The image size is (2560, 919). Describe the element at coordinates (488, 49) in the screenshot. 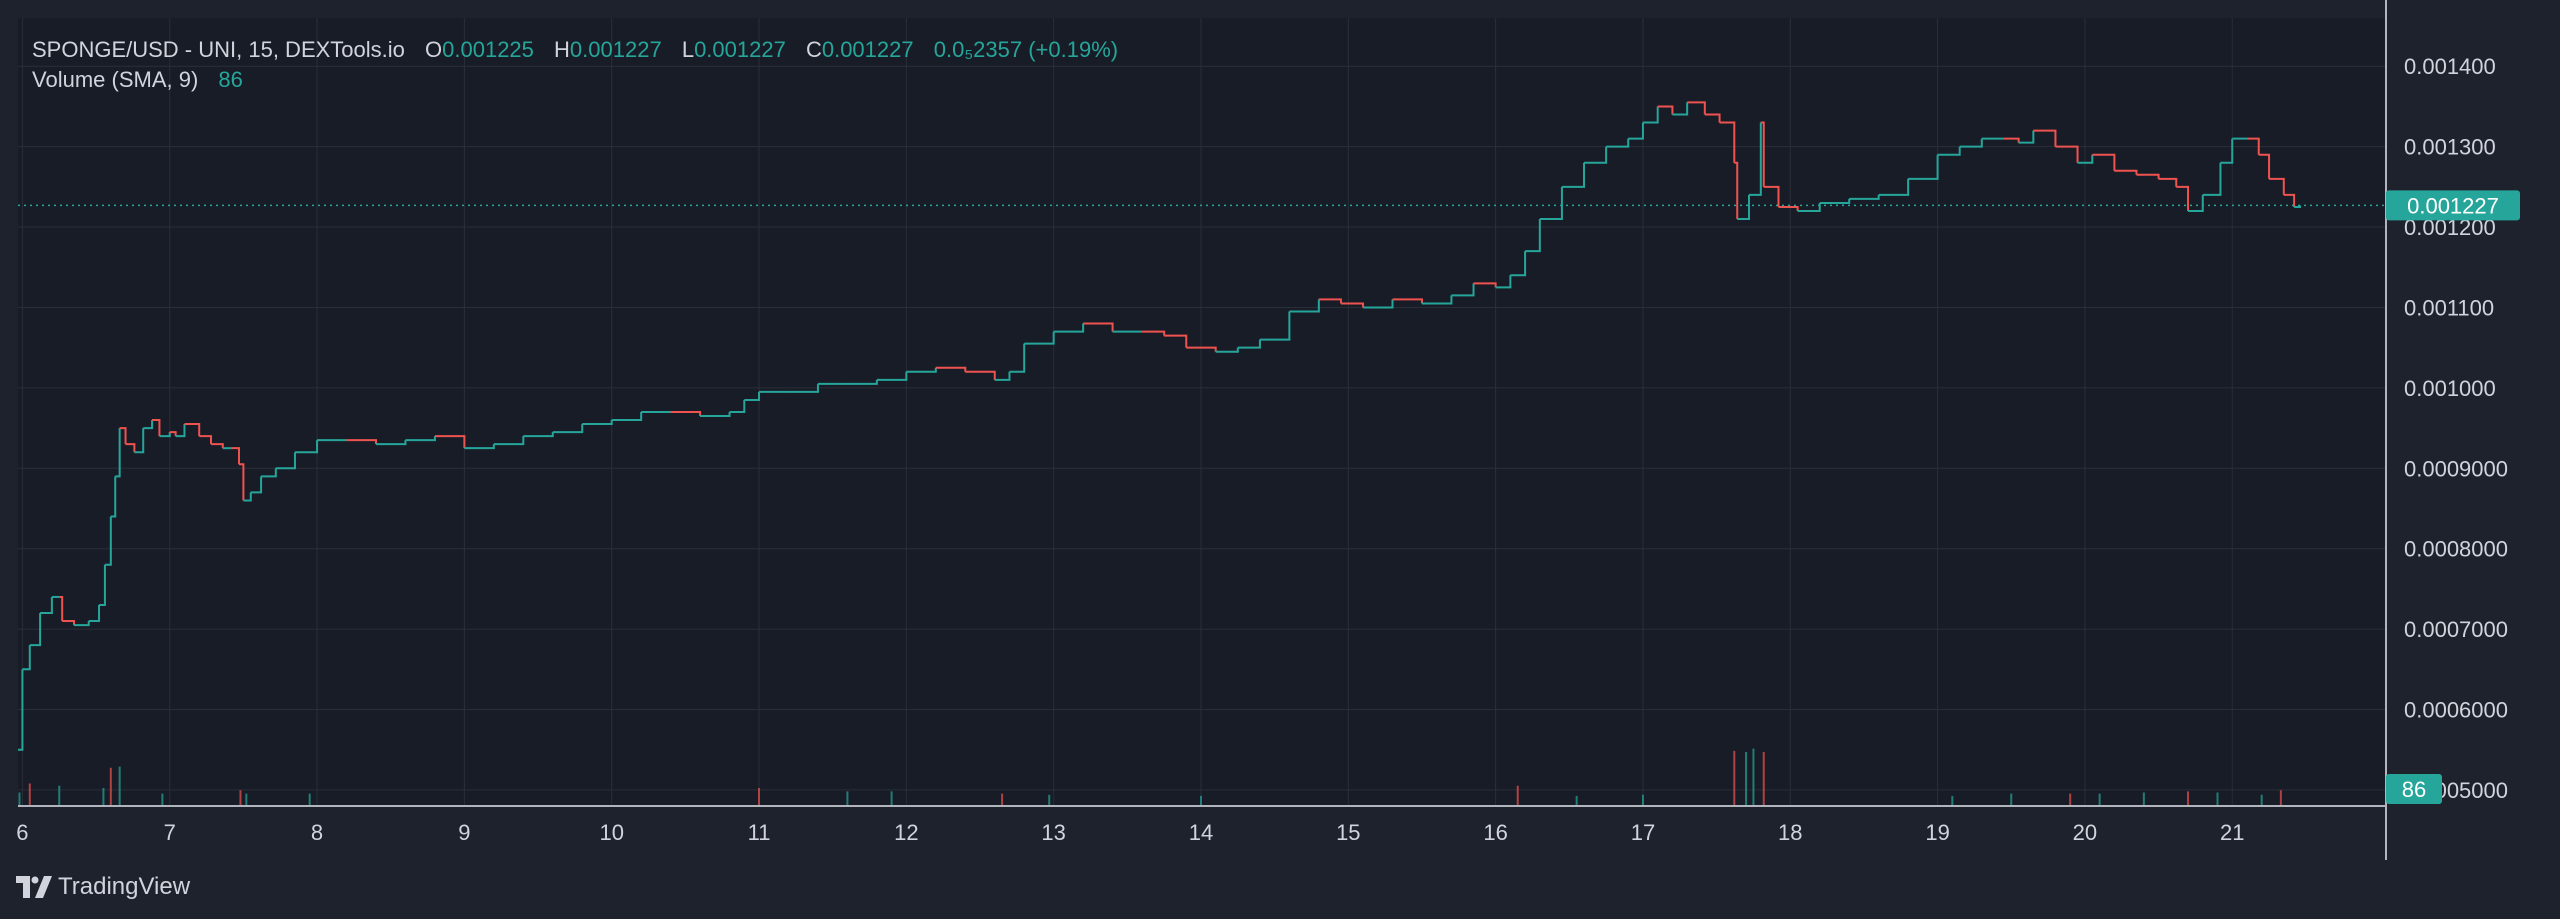

I see `open-value: 0.001225` at that location.